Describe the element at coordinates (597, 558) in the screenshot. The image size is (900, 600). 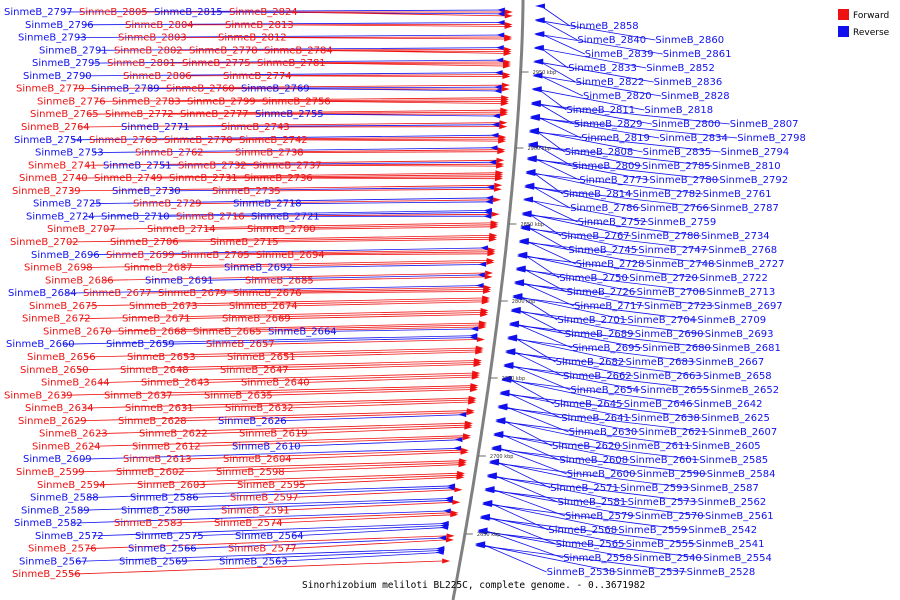
I see `gene-label: SinmeB_2558` at that location.